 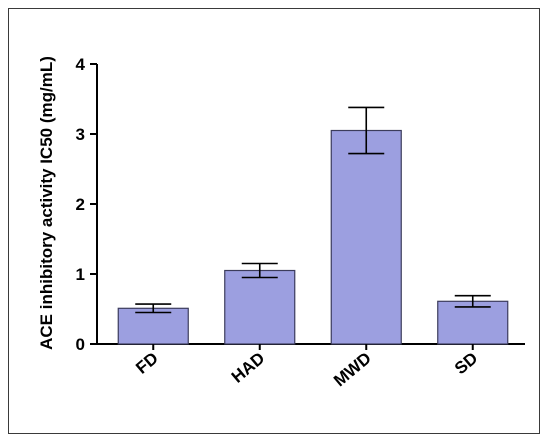 What do you see at coordinates (153, 326) in the screenshot?
I see `bar-fd` at bounding box center [153, 326].